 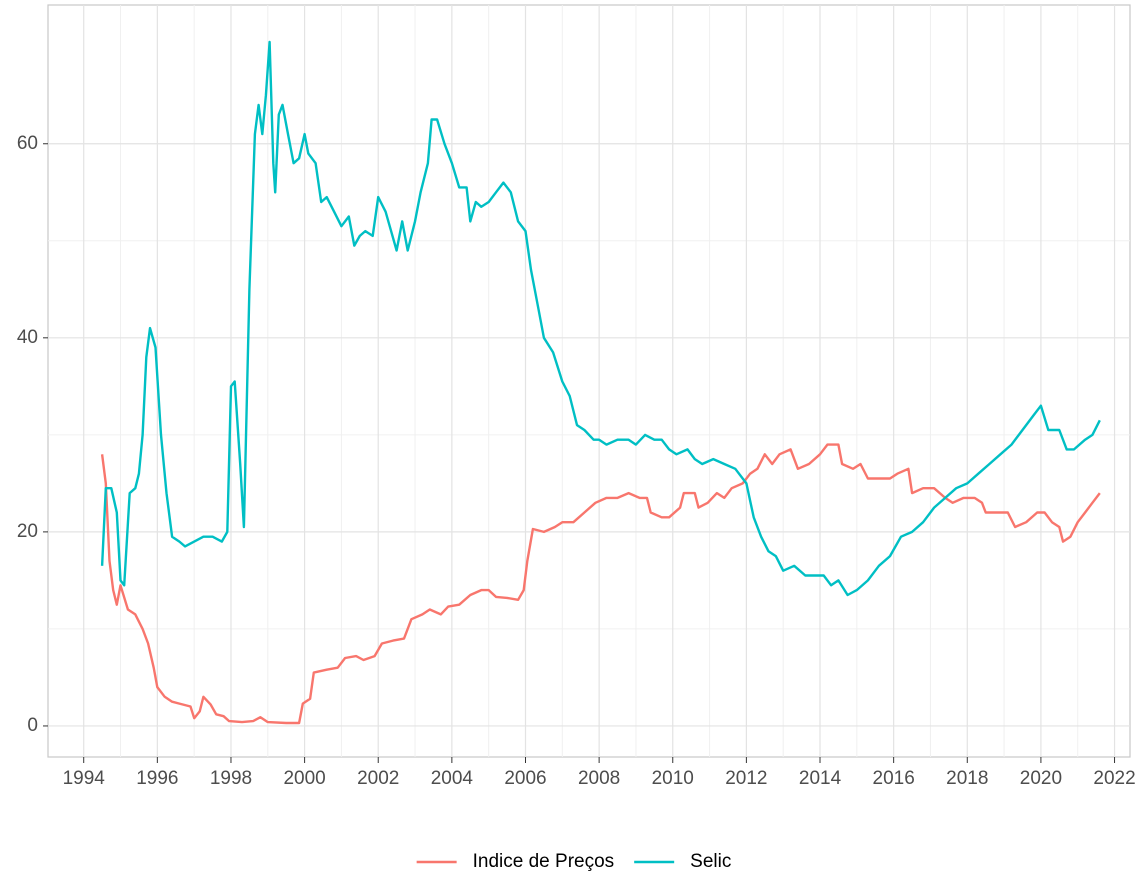 I want to click on x-tick-label: 2010, so click(x=673, y=778).